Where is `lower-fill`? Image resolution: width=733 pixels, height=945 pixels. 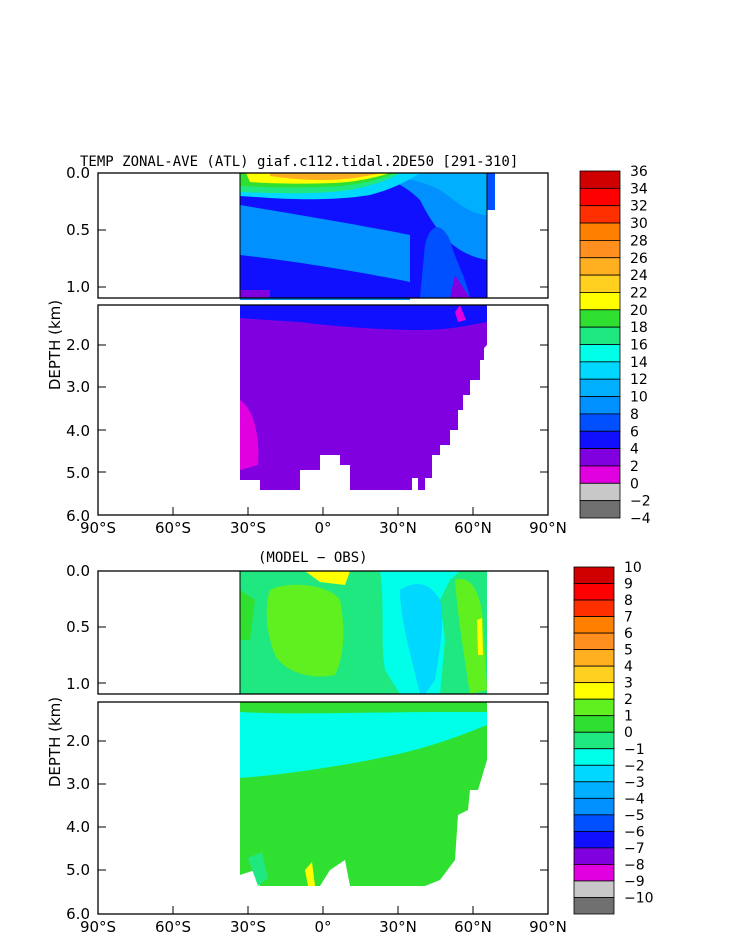 lower-fill is located at coordinates (363, 397).